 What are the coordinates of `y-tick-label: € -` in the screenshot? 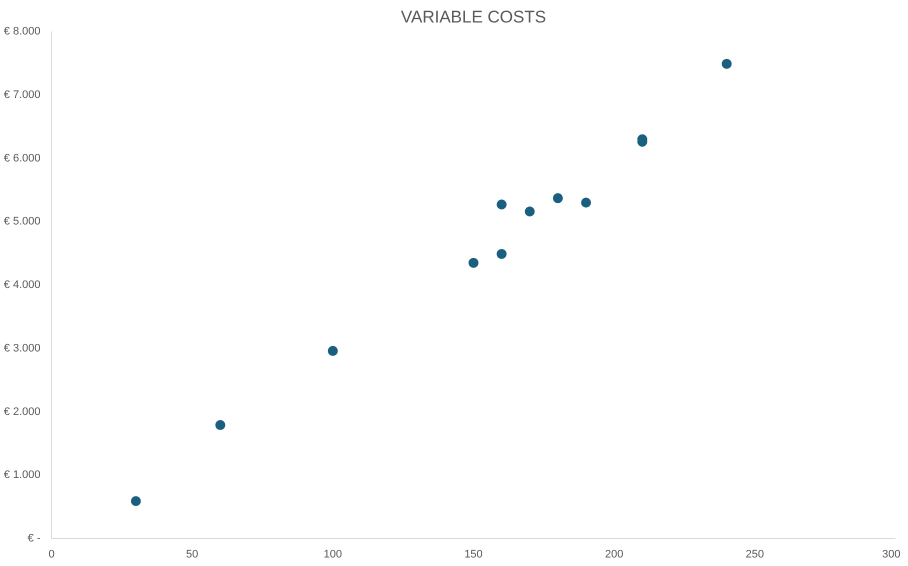 It's located at (34, 538).